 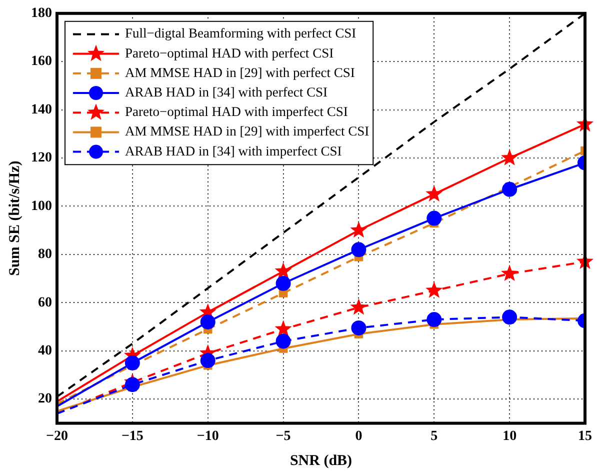 I want to click on legend-label: AM MMSE HAD in [29] with perfect CSI, so click(x=240, y=72).